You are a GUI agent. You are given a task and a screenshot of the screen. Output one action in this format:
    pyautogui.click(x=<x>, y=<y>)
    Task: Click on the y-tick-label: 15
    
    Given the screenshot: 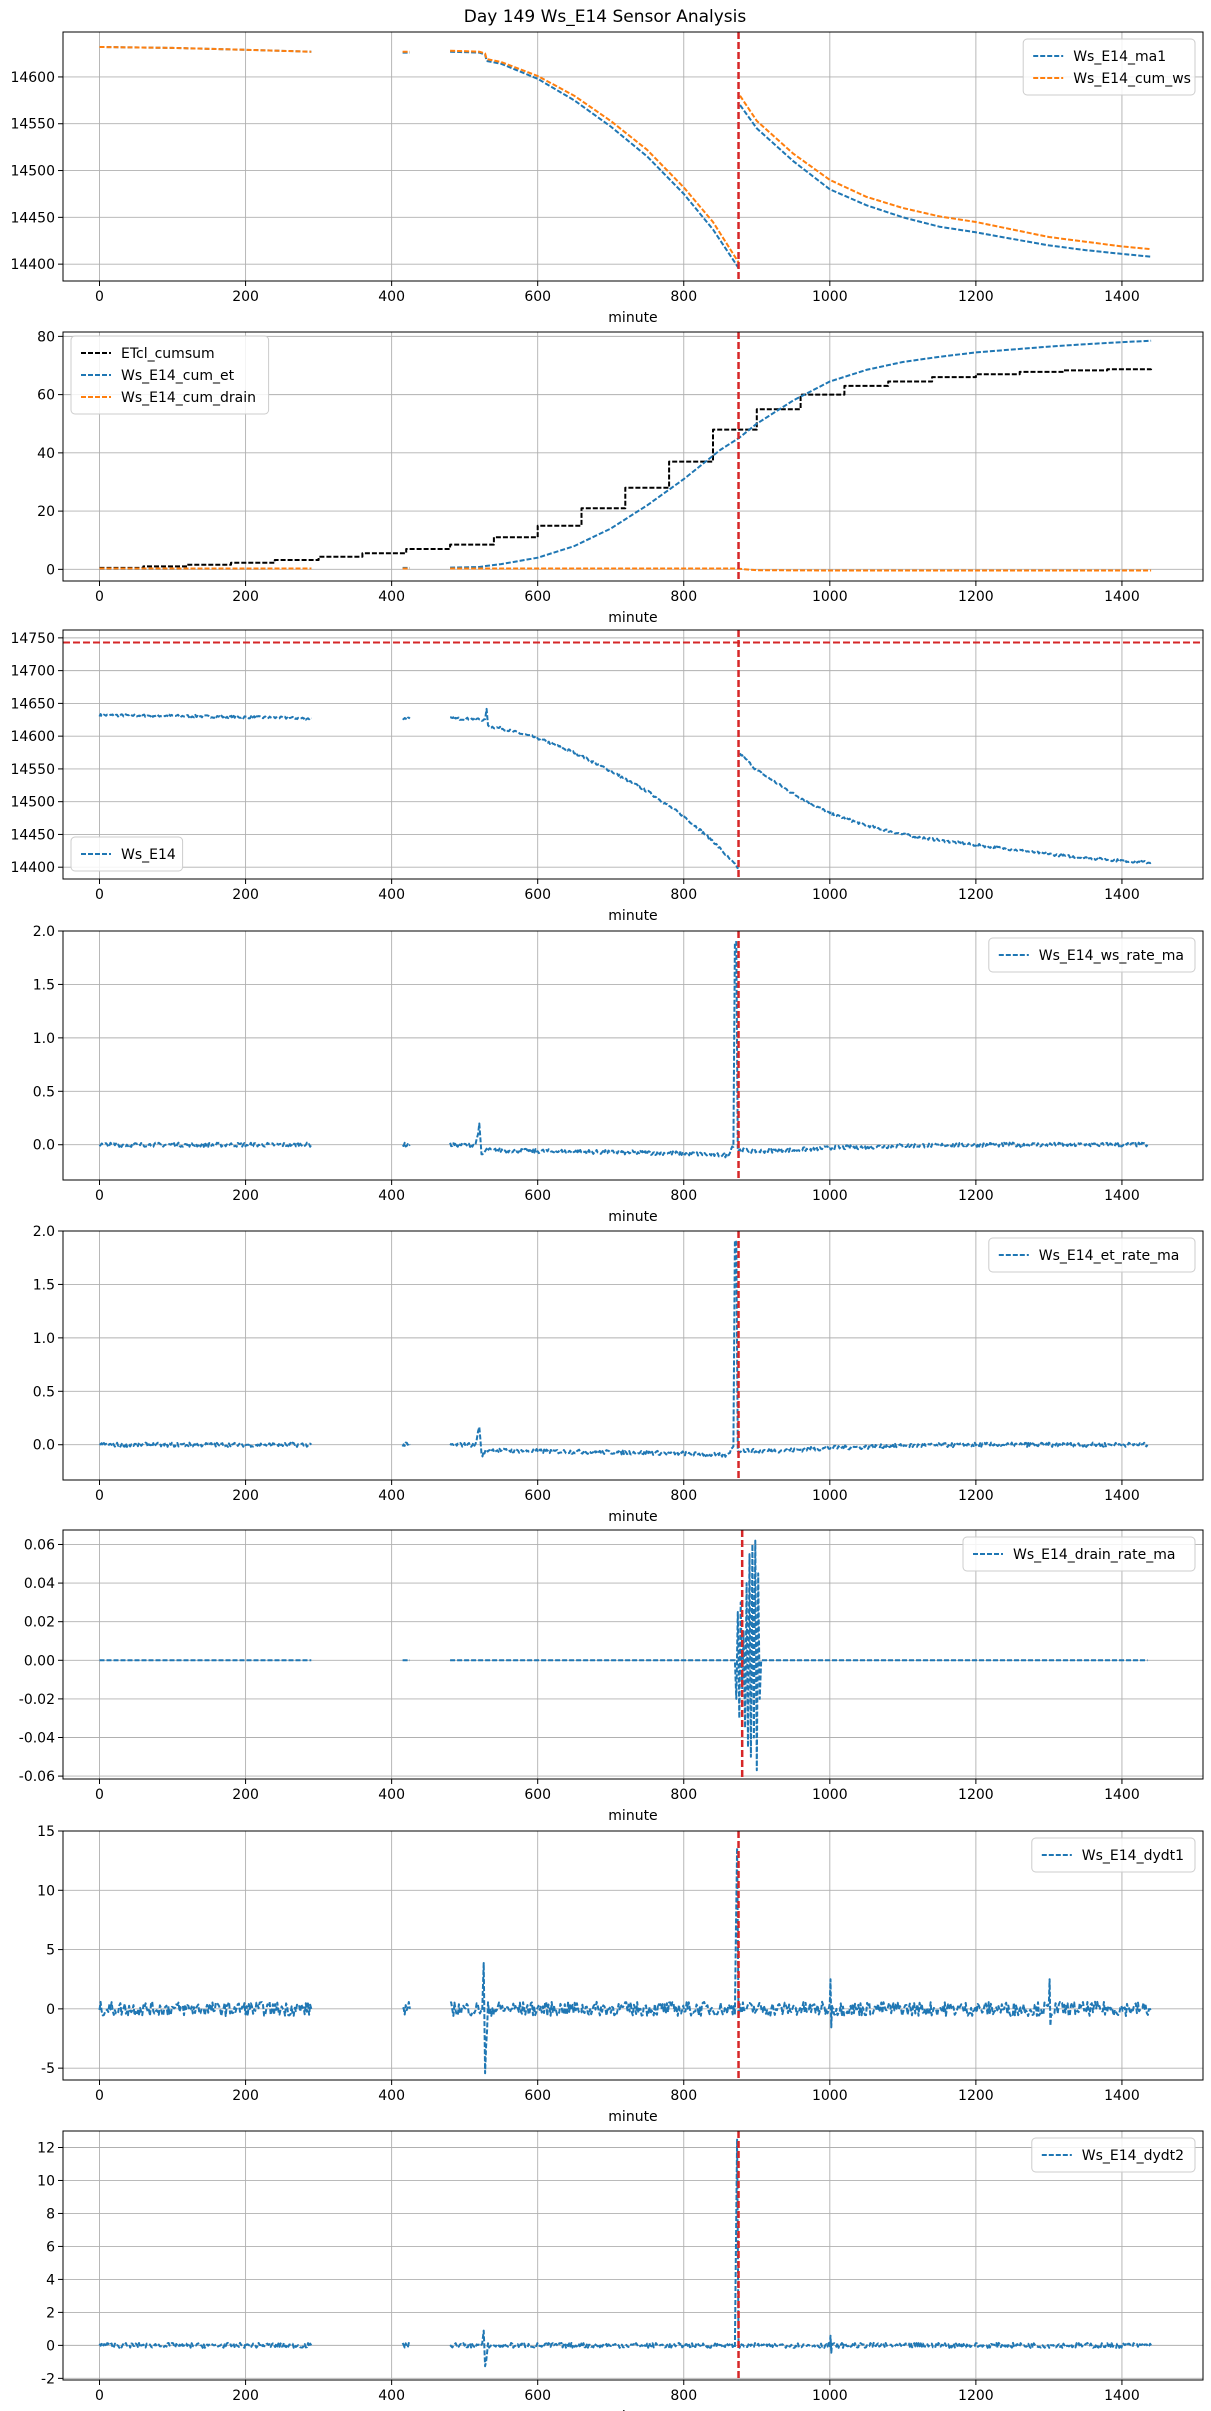 What is the action you would take?
    pyautogui.click(x=46, y=1832)
    